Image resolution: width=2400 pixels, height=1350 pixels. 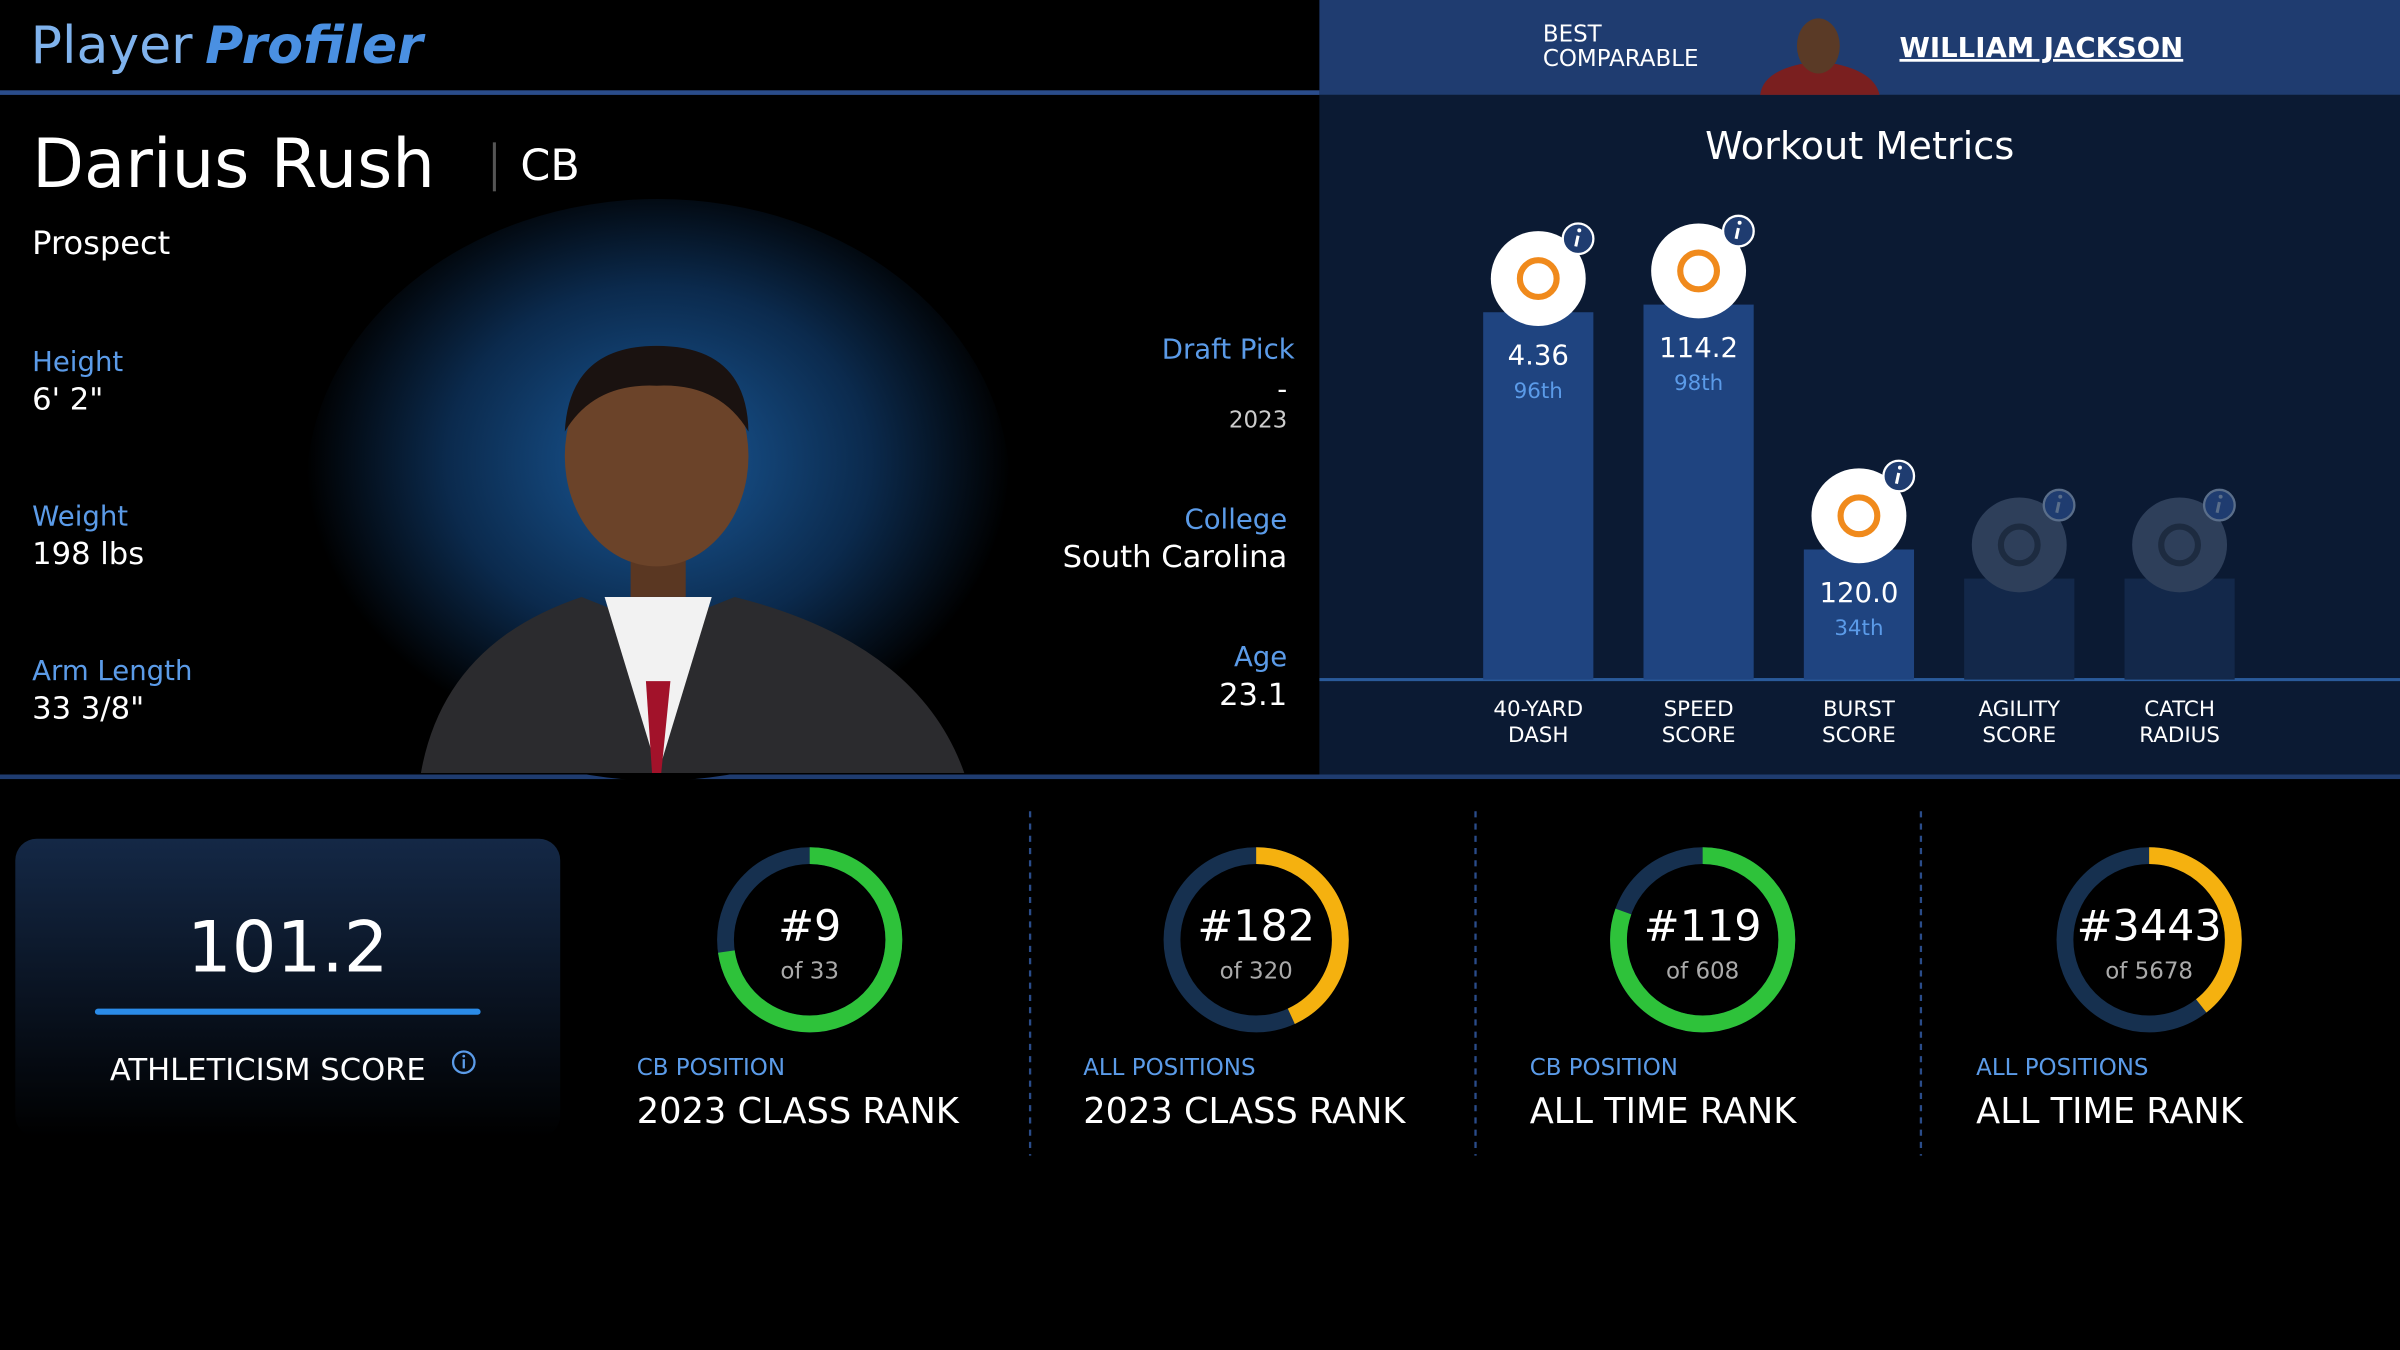 What do you see at coordinates (112, 671) in the screenshot?
I see `stat-label: Arm Length` at bounding box center [112, 671].